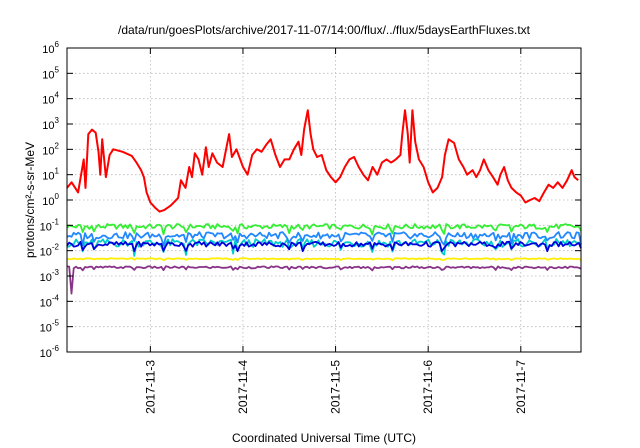 Image resolution: width=640 pixels, height=448 pixels. What do you see at coordinates (428, 387) in the screenshot?
I see `x-tick-label: 2017-11-6` at bounding box center [428, 387].